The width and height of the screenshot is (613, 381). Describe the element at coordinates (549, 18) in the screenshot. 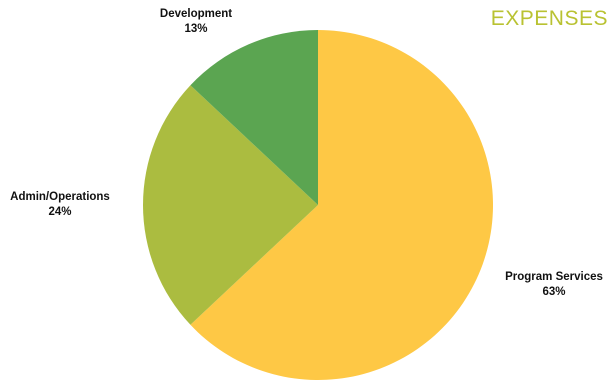

I see `chart-title: EXPENSES` at that location.